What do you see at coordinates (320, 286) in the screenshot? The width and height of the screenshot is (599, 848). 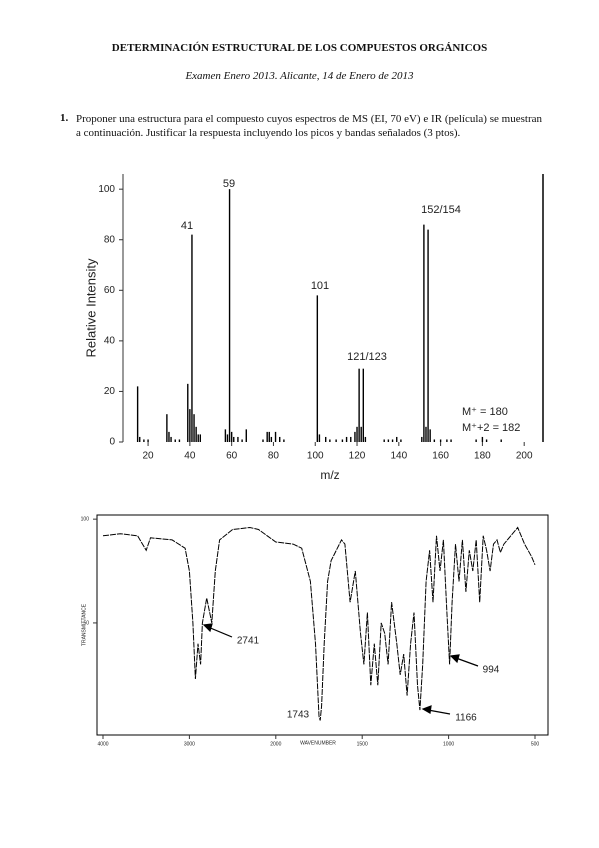 I see `annotation: 101` at bounding box center [320, 286].